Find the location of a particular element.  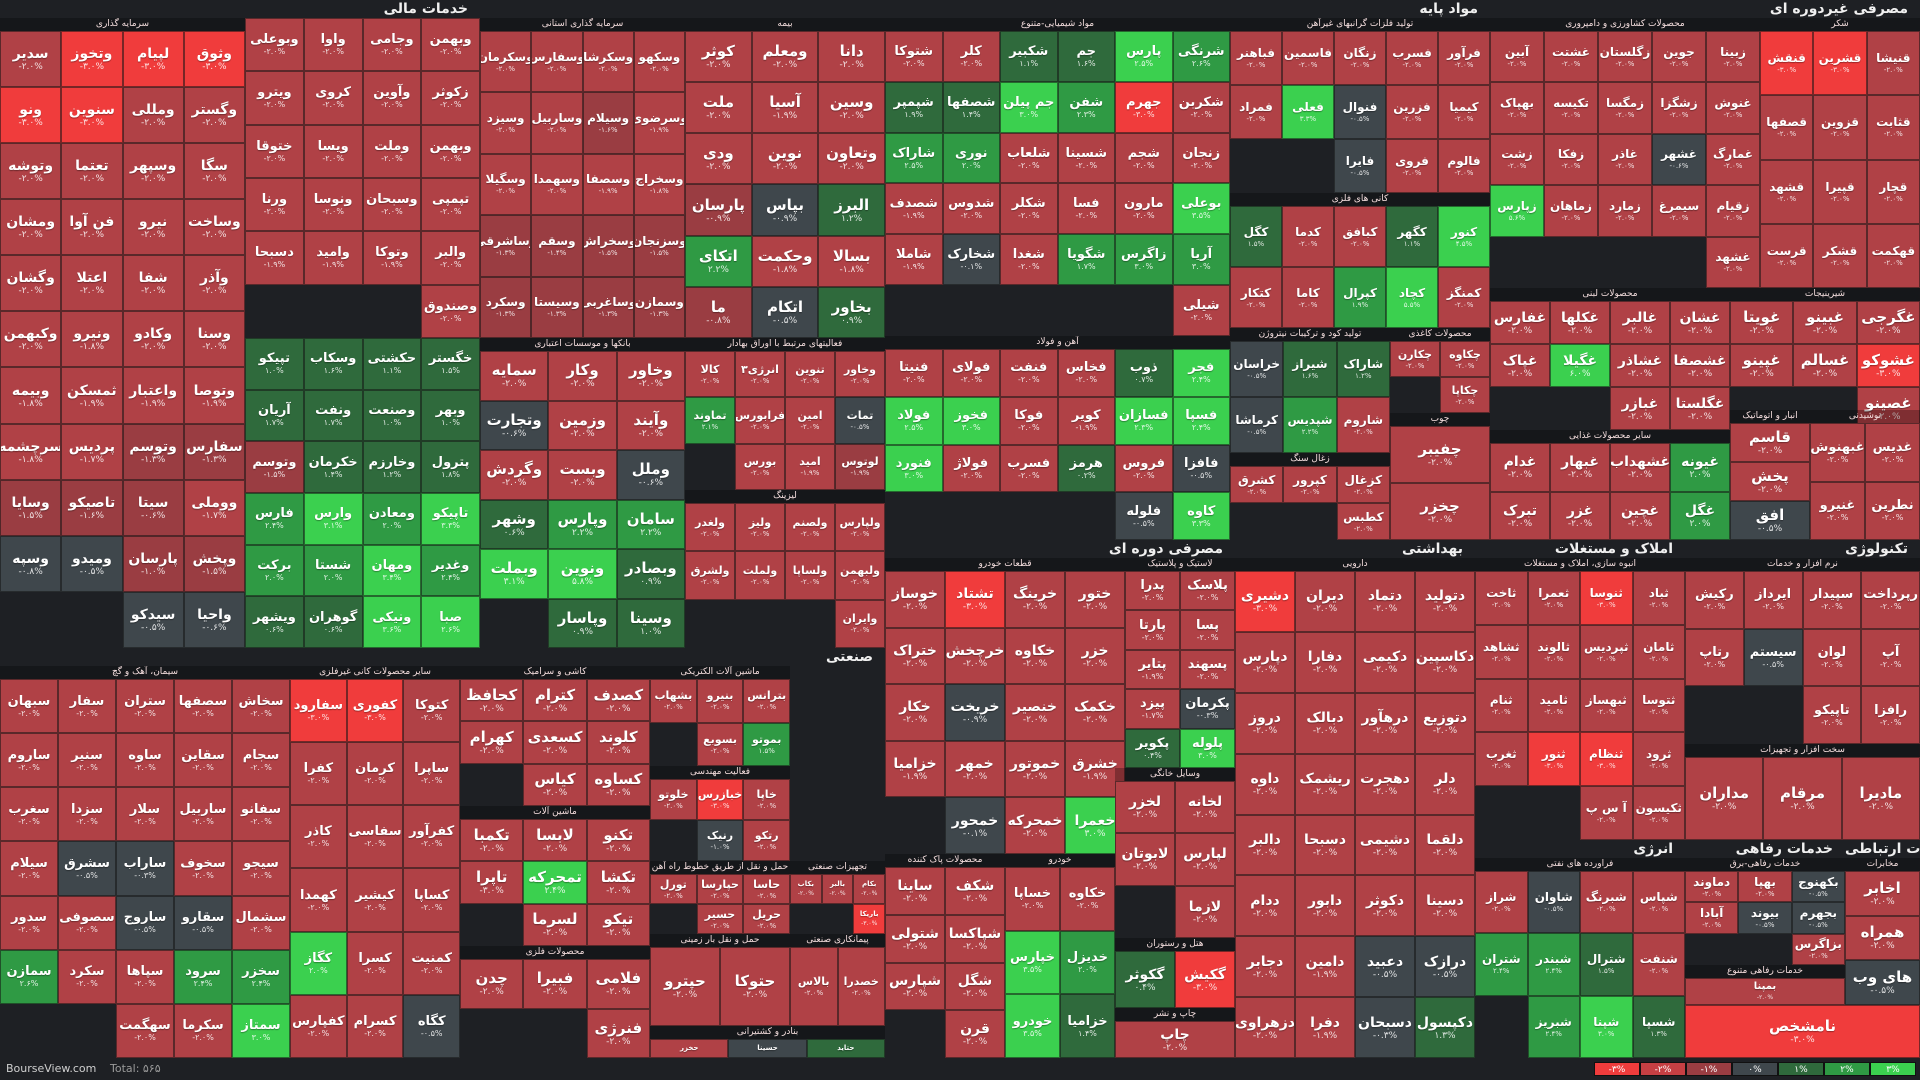

stock-tile: خوساز -۲.۰% is located at coordinates (915, 599).